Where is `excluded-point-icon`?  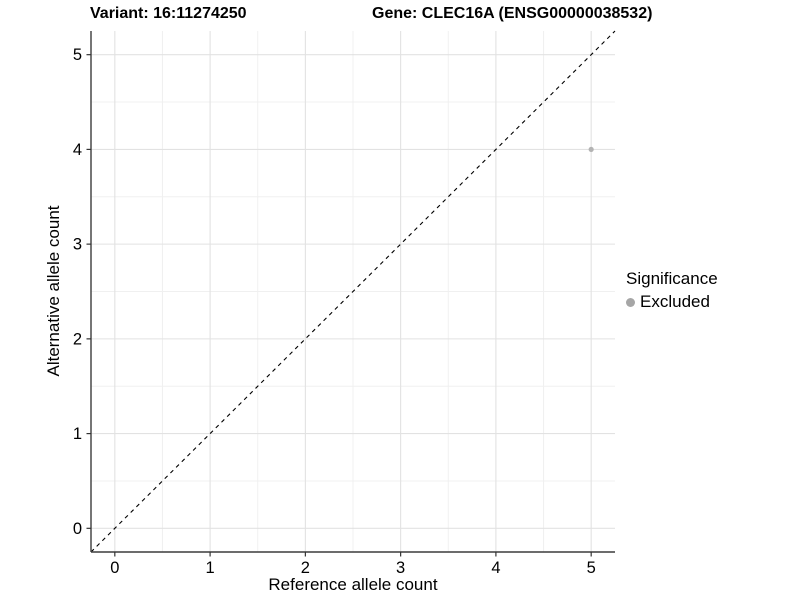
excluded-point-icon is located at coordinates (630, 302).